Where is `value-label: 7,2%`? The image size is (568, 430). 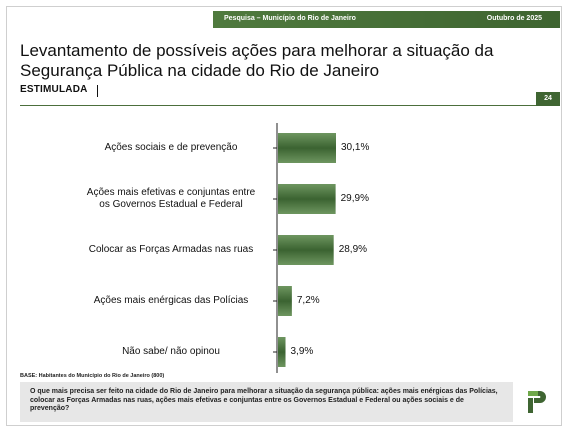
value-label: 7,2% is located at coordinates (308, 300).